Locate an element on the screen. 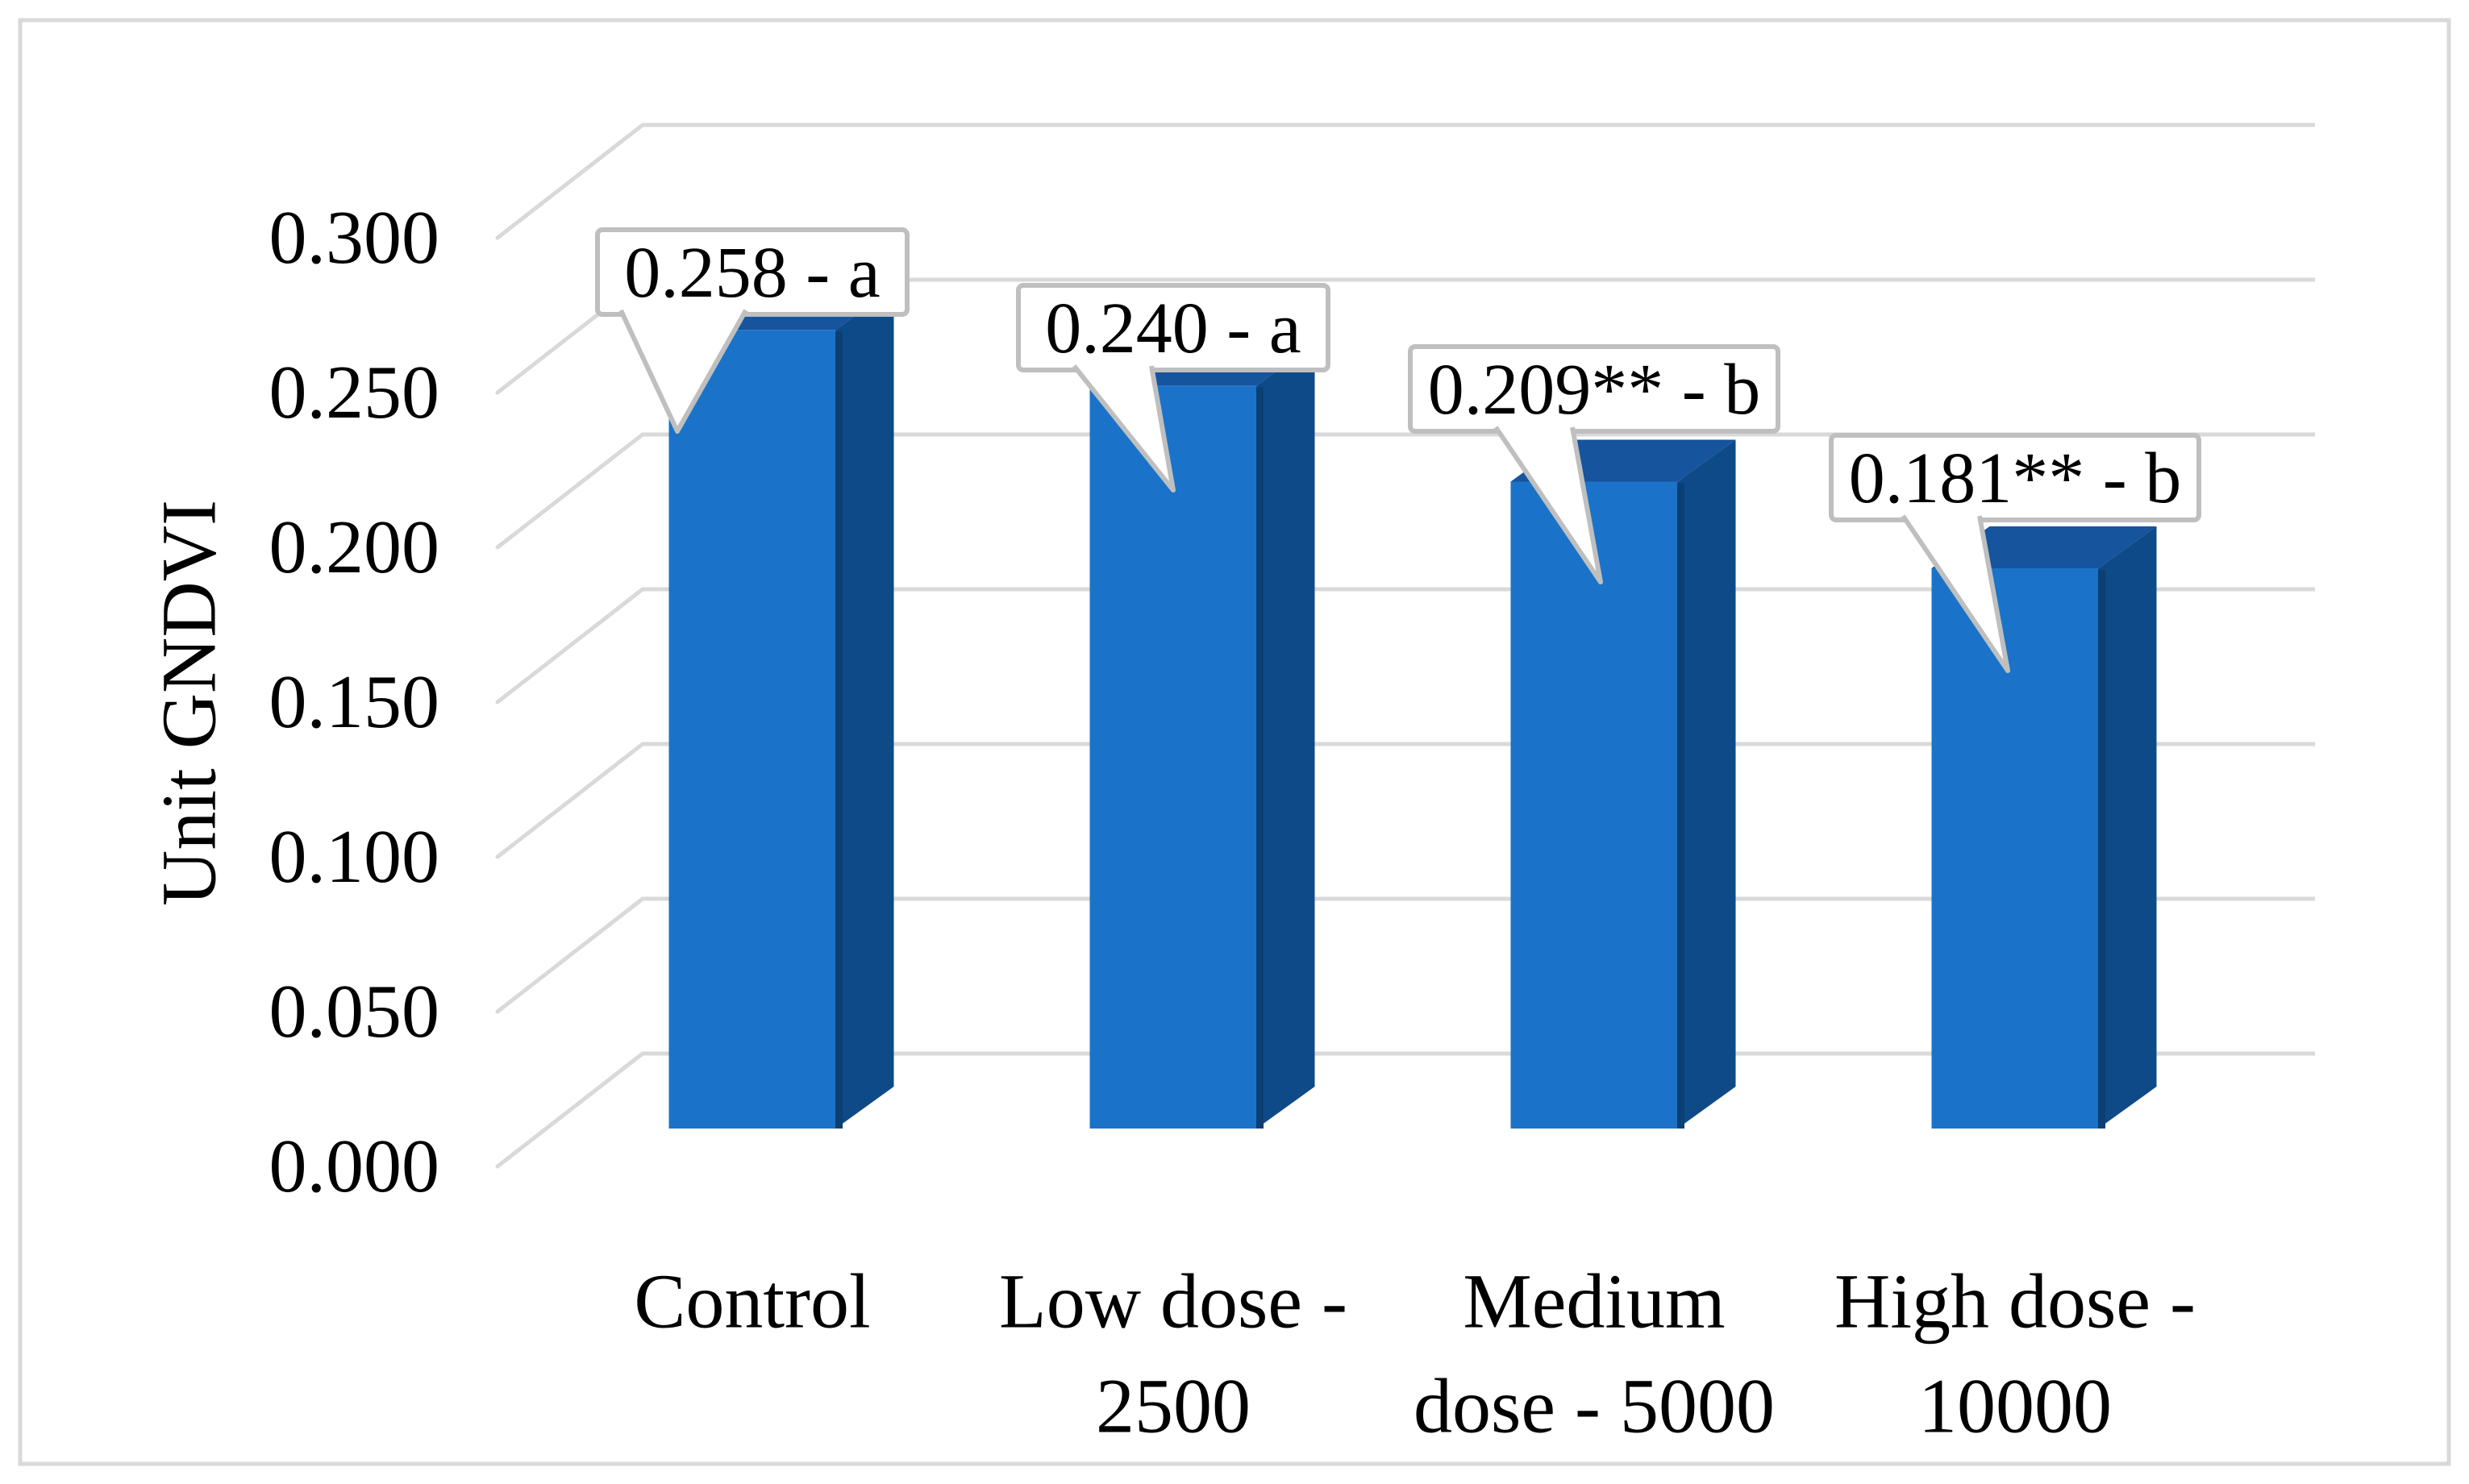 This screenshot has width=2469, height=1484. data-label: 0.181** - b is located at coordinates (2015, 478).